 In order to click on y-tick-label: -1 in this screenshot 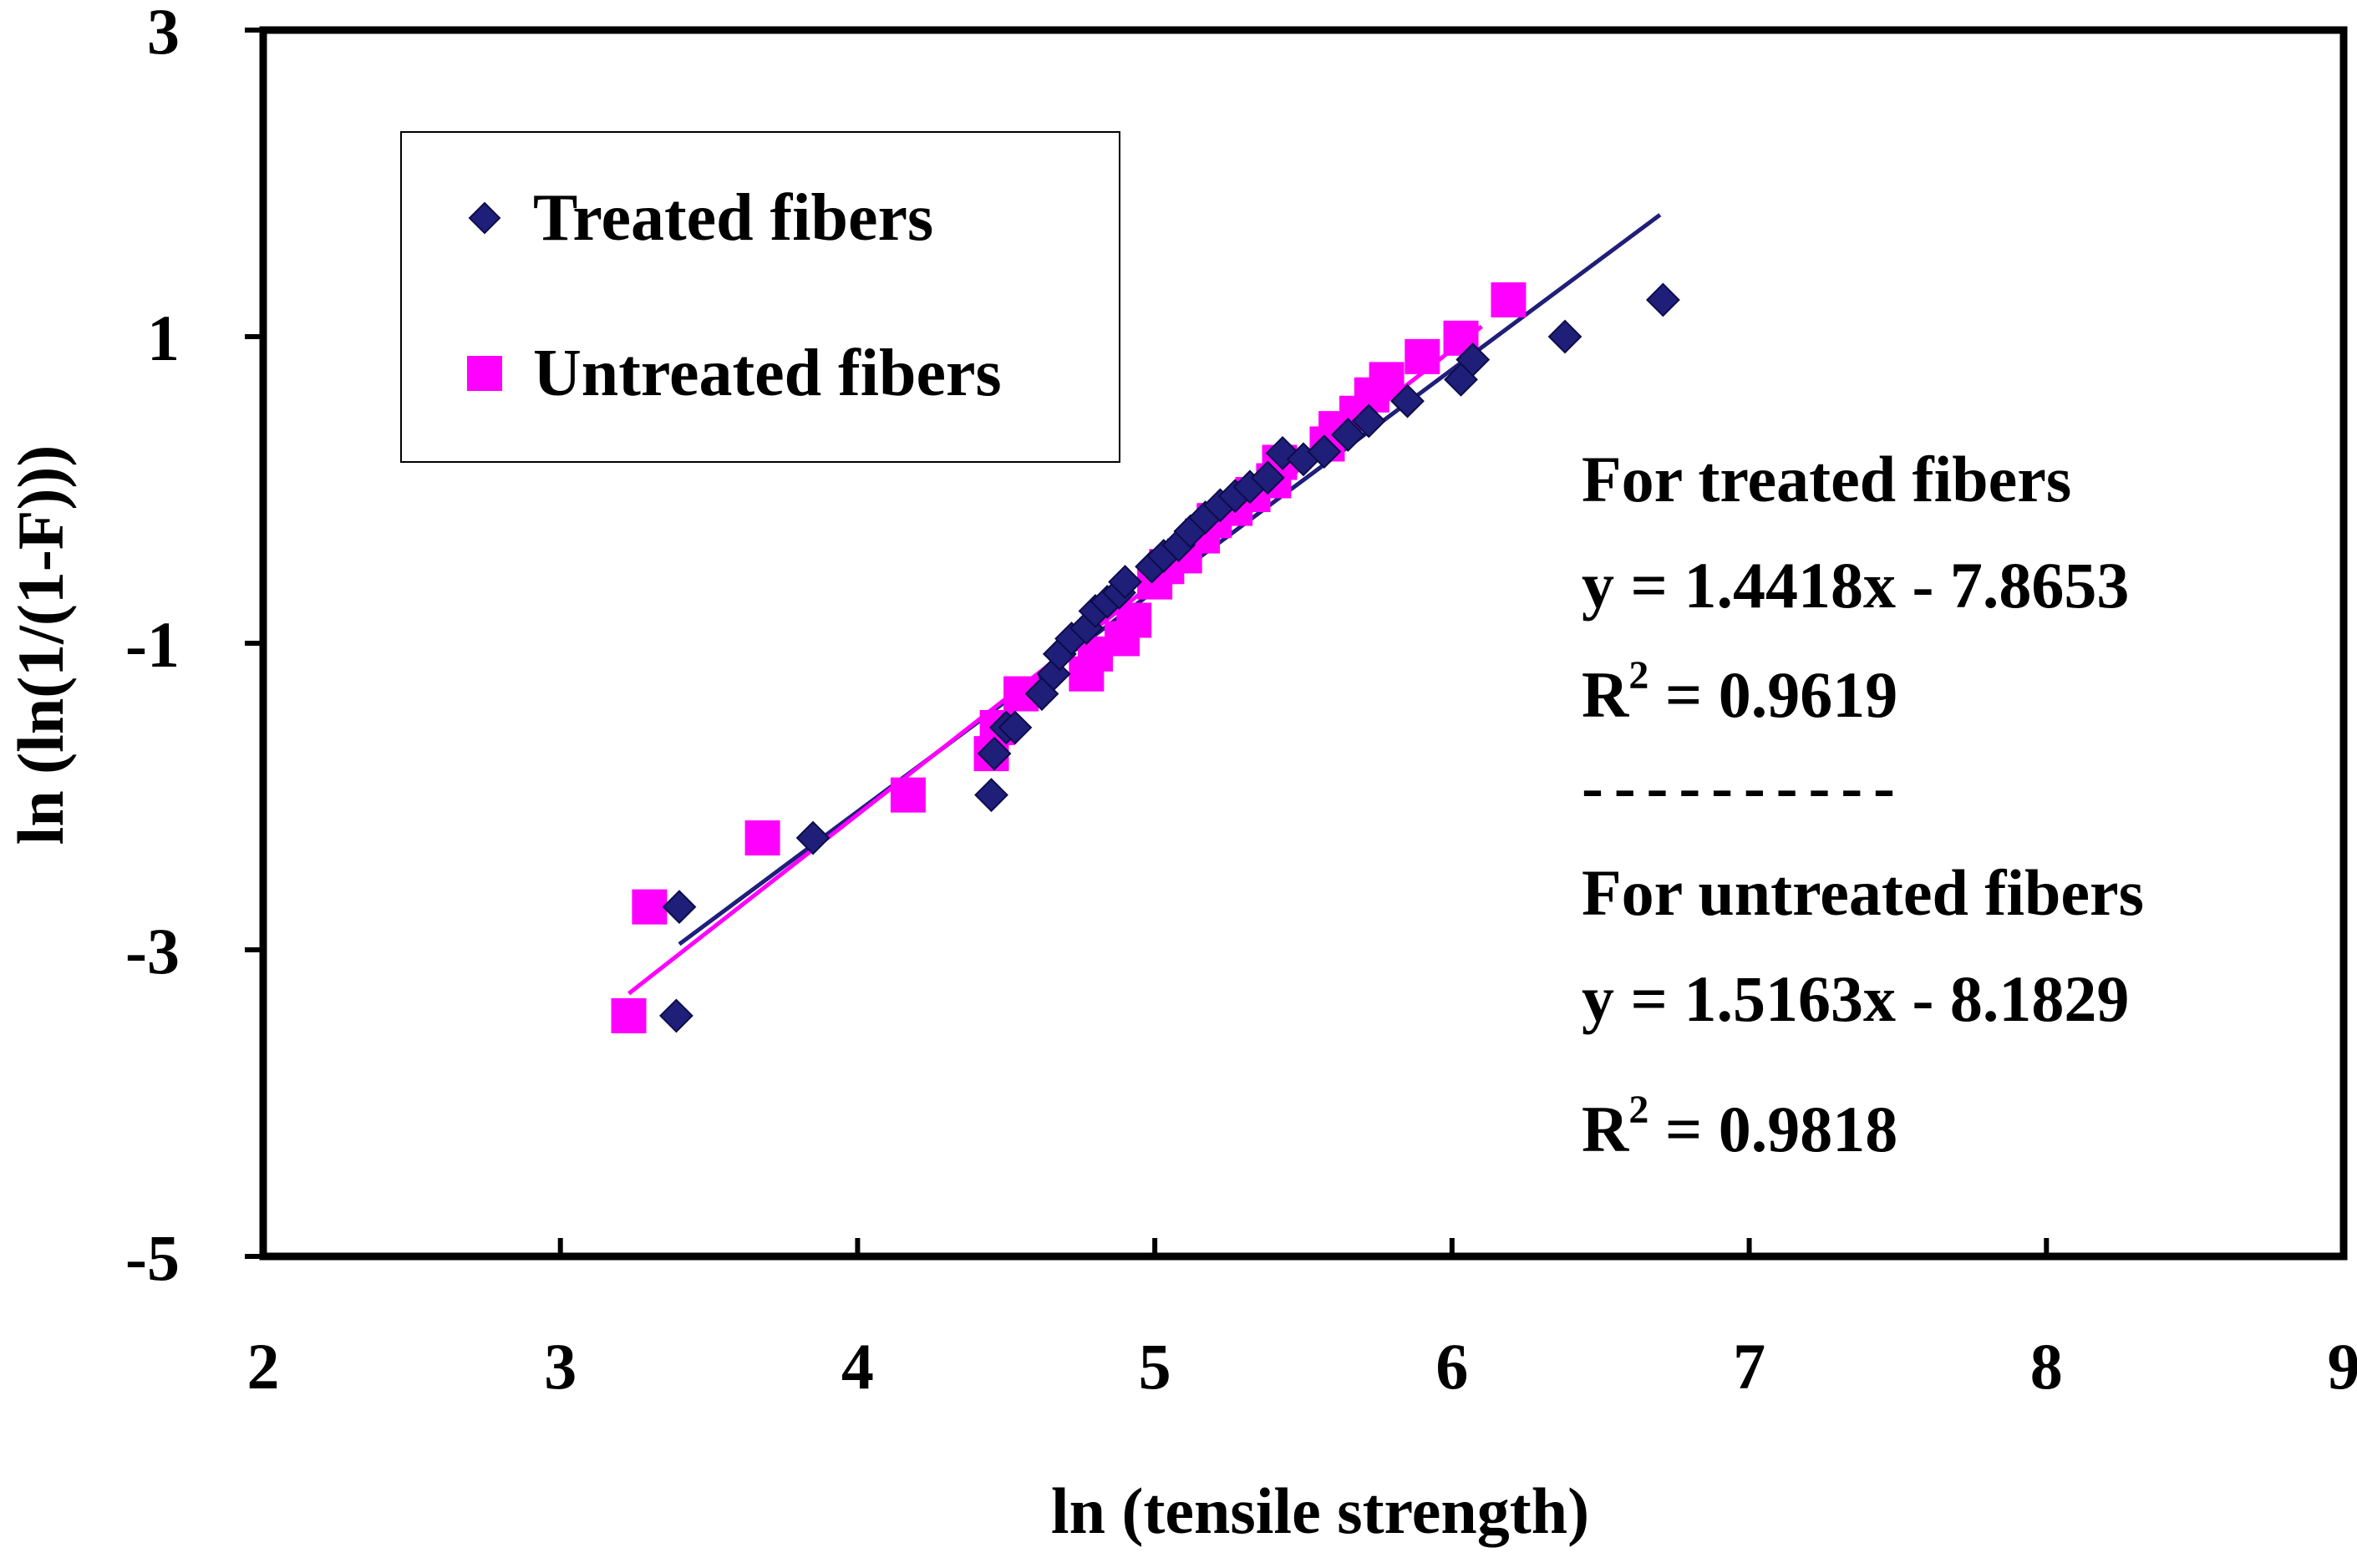, I will do `click(152, 644)`.